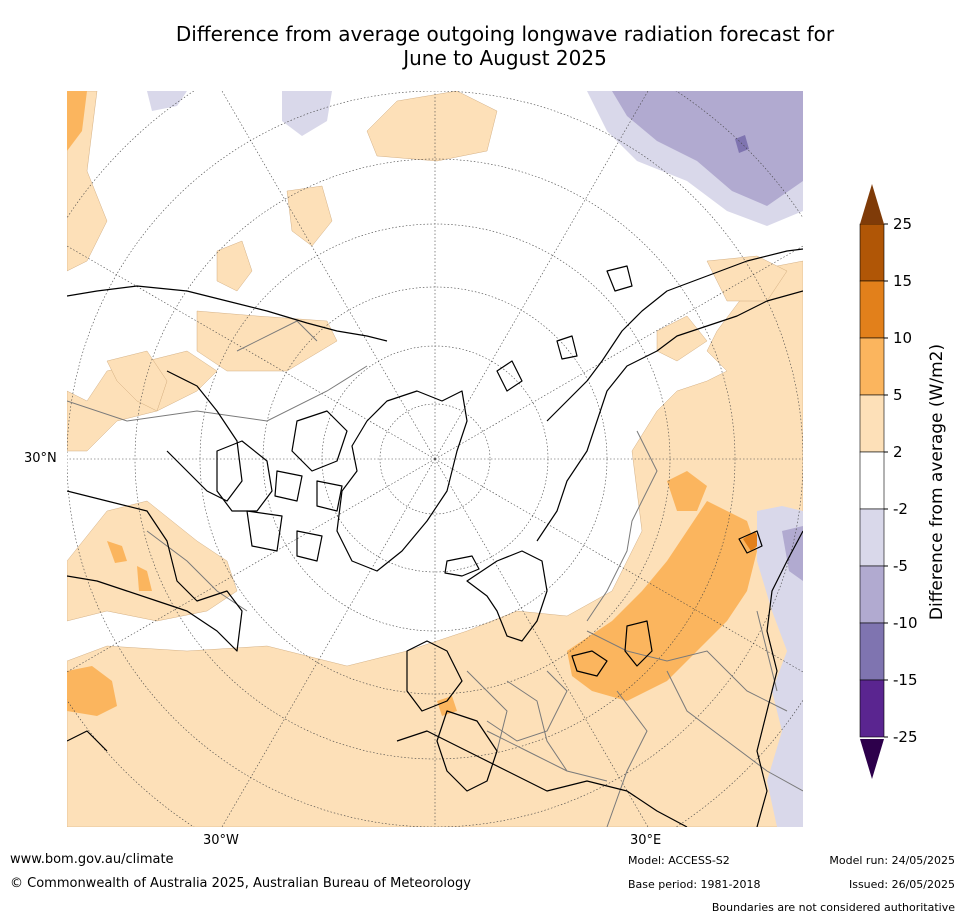  I want to click on colorbar-tick-label: 15, so click(902, 281).